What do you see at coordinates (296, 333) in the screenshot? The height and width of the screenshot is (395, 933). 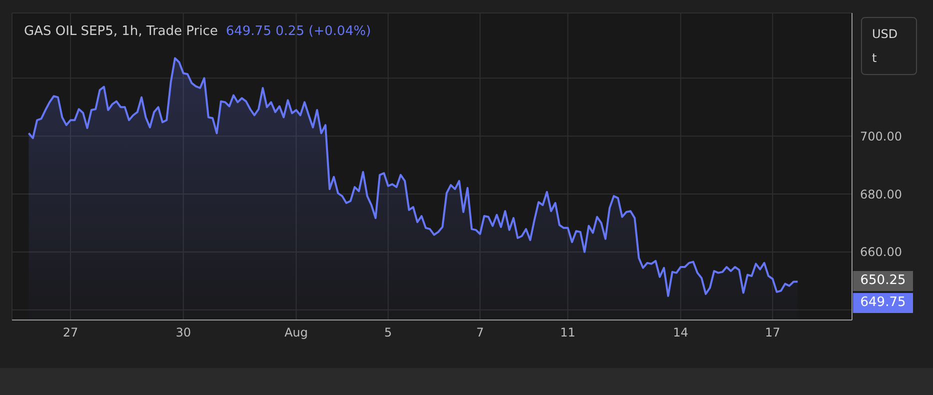 I see `x-tick-label: Aug` at bounding box center [296, 333].